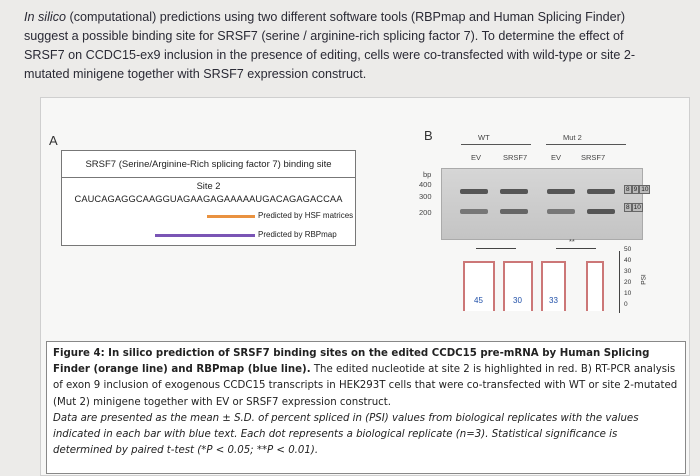 Image resolution: width=700 pixels, height=476 pixels. I want to click on bar-label: 30, so click(517, 300).